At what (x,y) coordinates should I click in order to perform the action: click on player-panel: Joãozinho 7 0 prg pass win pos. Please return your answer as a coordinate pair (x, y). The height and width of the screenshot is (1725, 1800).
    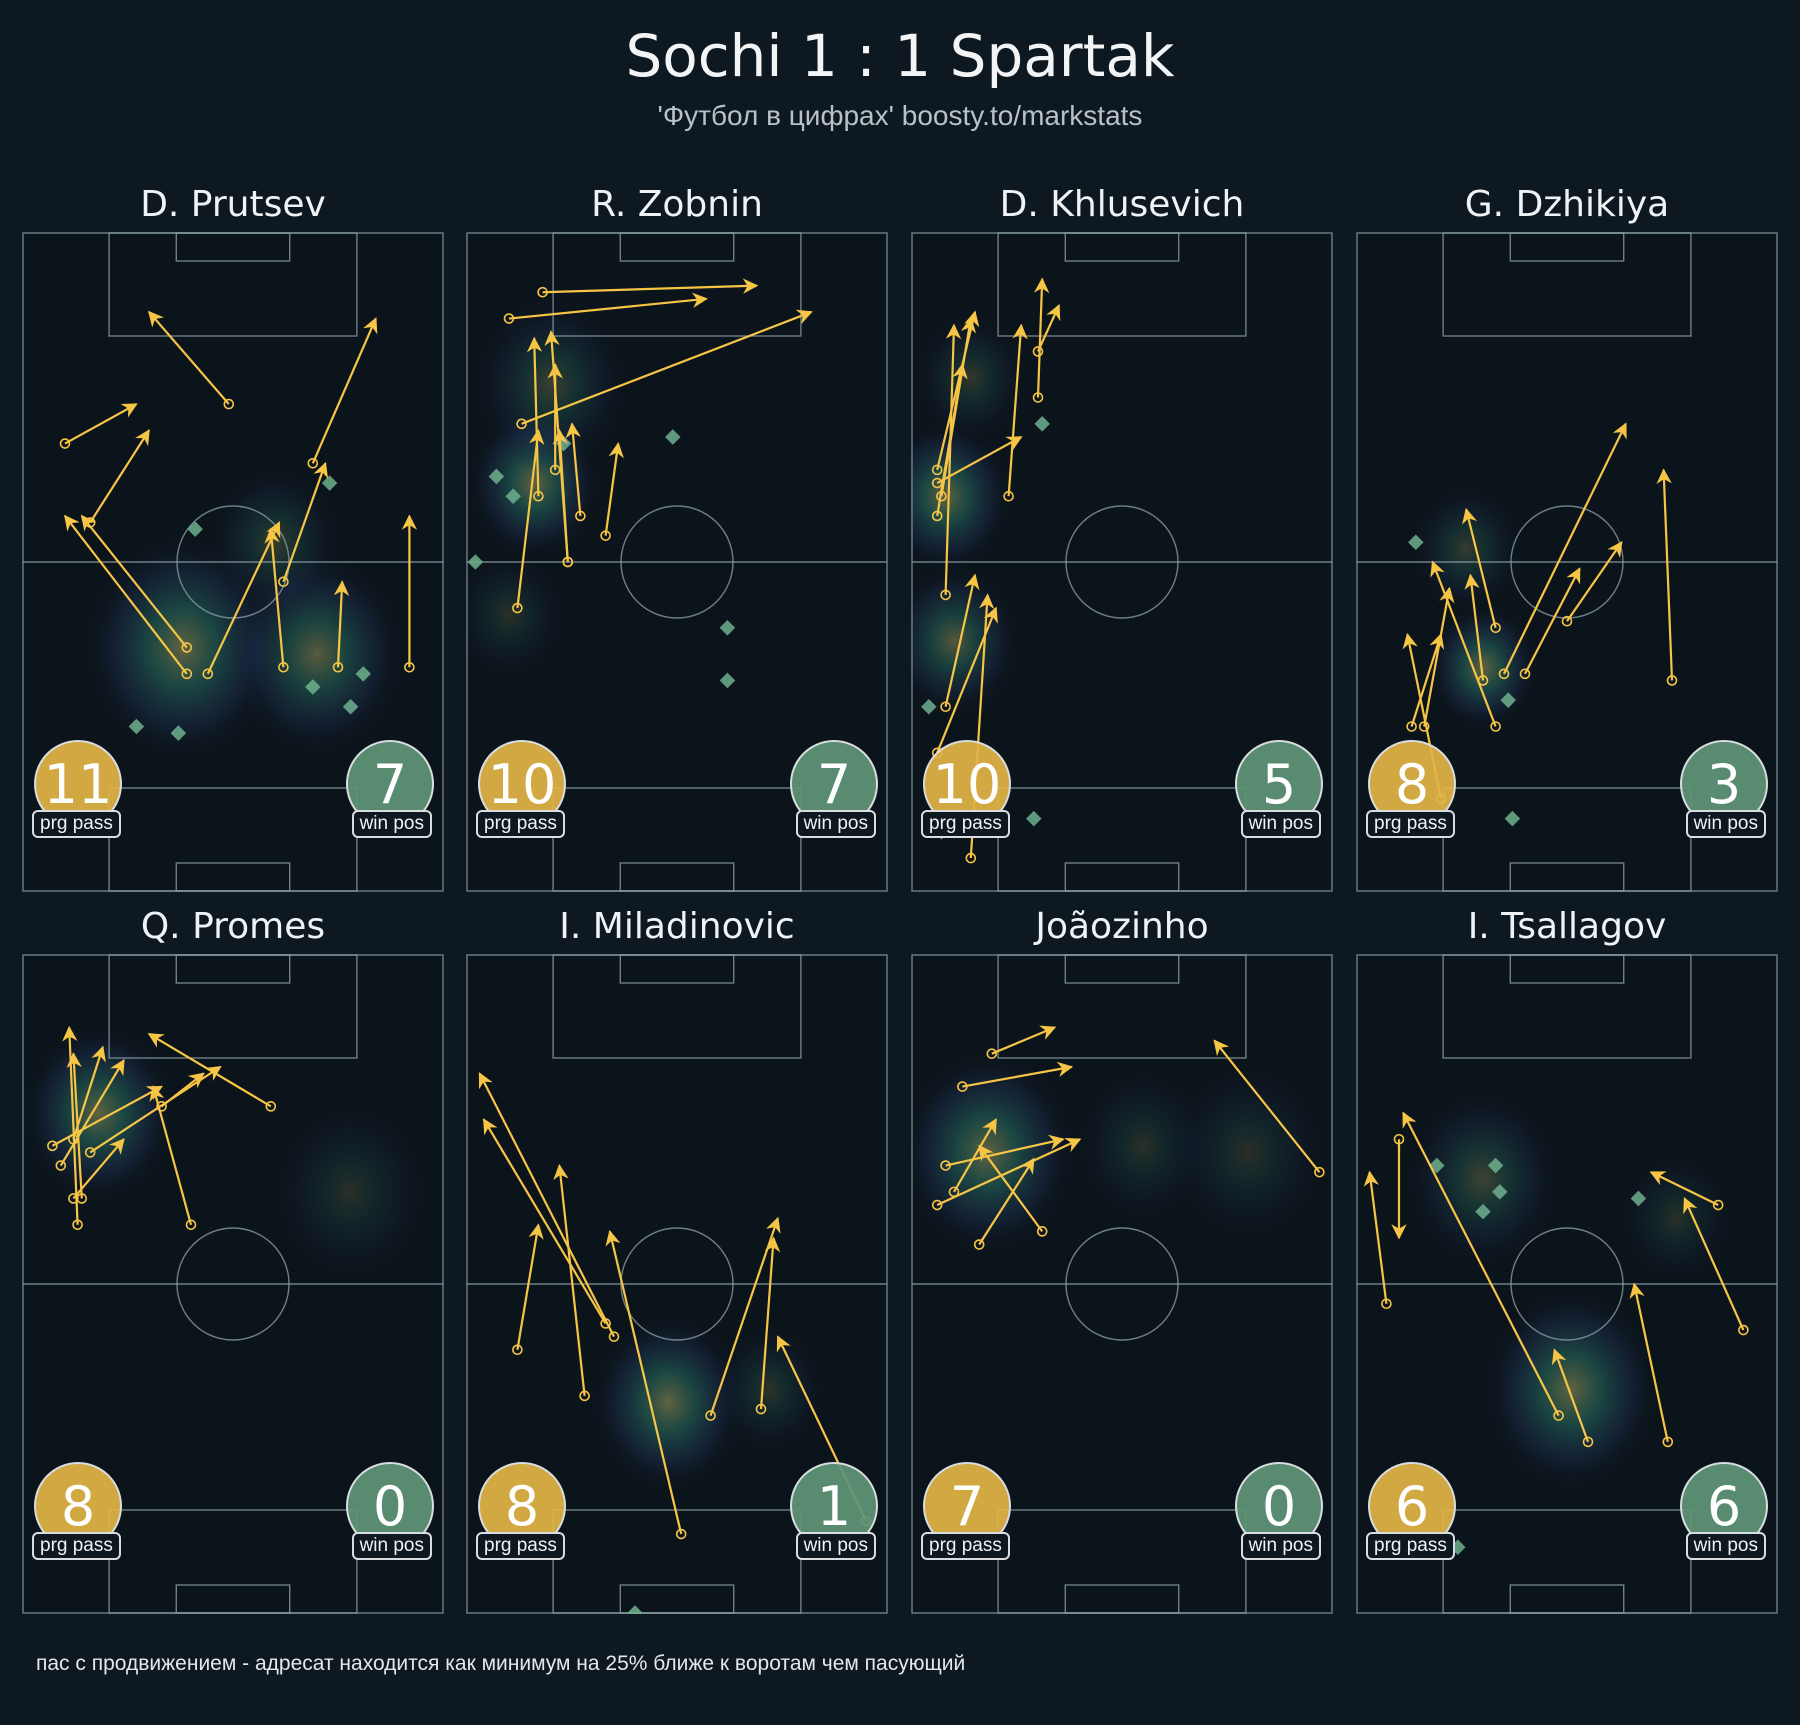
    Looking at the image, I should click on (1122, 1260).